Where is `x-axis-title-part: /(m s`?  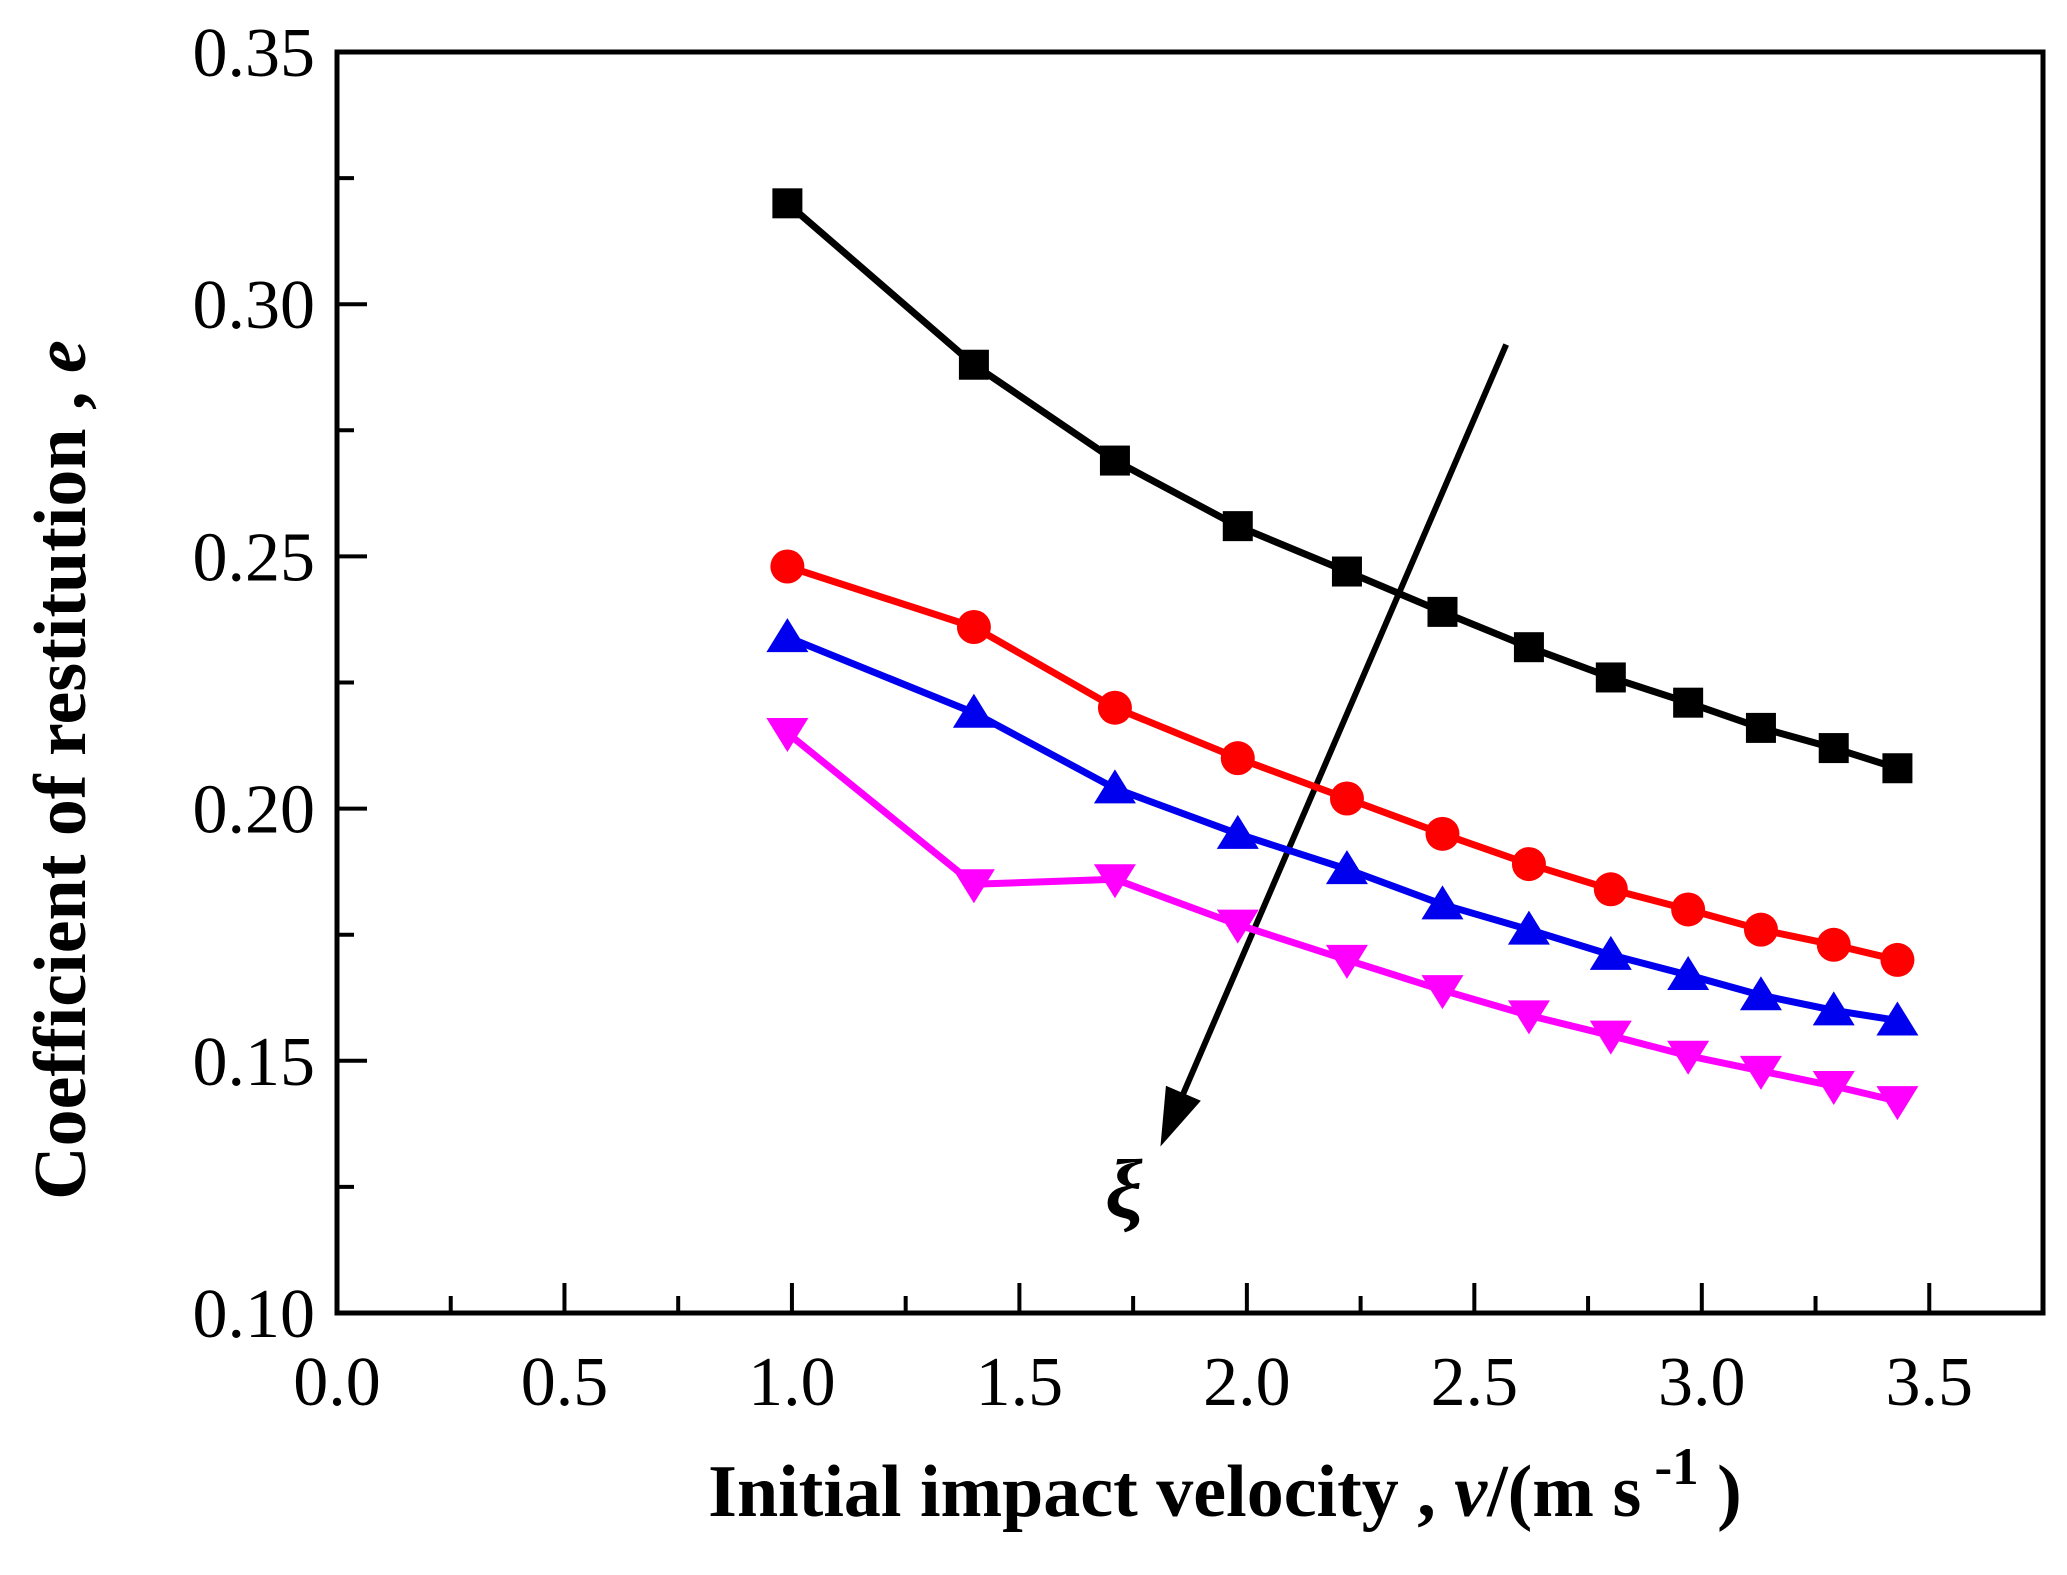
x-axis-title-part: /(m s is located at coordinates (1563, 1492).